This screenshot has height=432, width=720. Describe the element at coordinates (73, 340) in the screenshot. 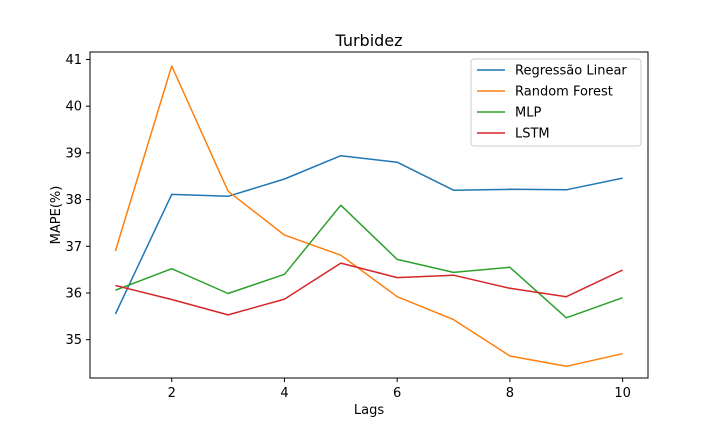

I see `y-tick-label: 35` at that location.